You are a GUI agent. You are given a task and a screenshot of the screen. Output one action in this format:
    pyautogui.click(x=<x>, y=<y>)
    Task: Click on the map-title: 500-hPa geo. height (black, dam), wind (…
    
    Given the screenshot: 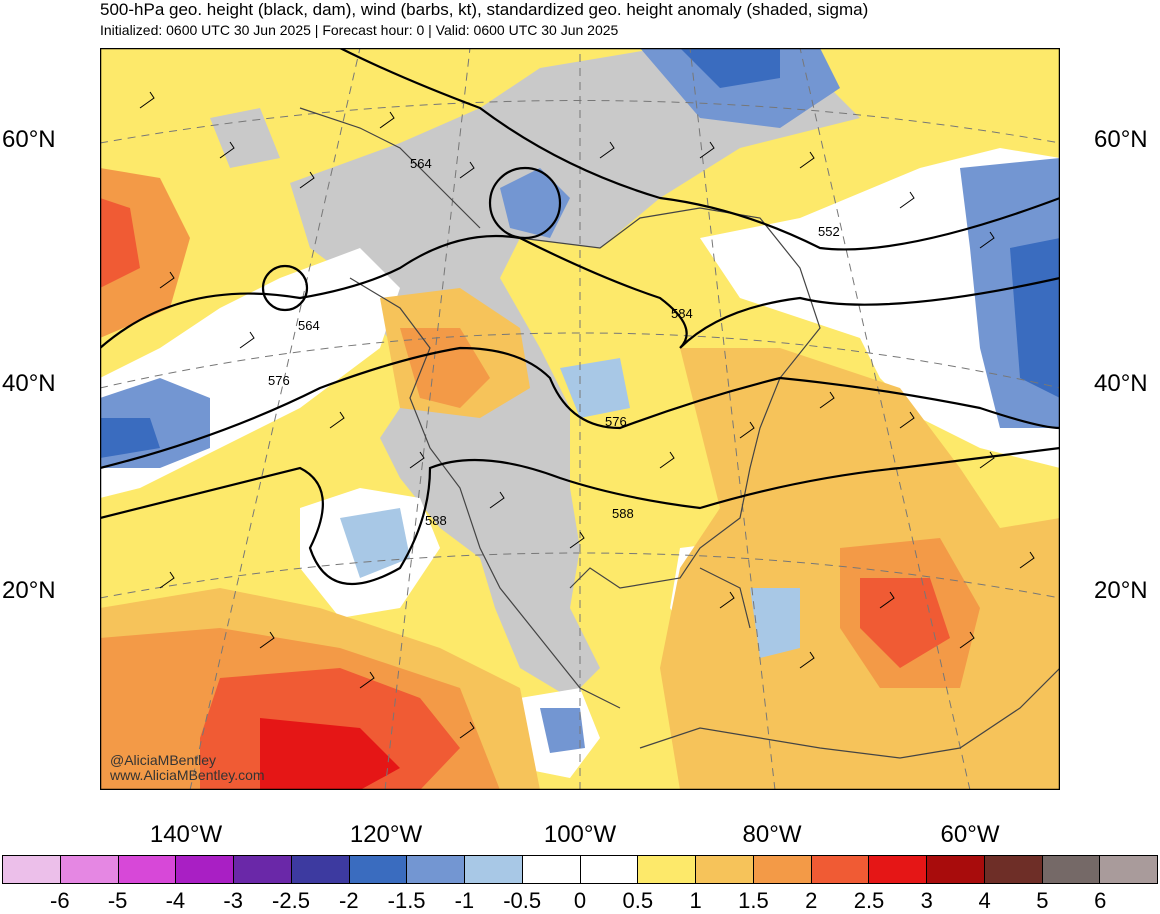 What is the action you would take?
    pyautogui.click(x=484, y=9)
    